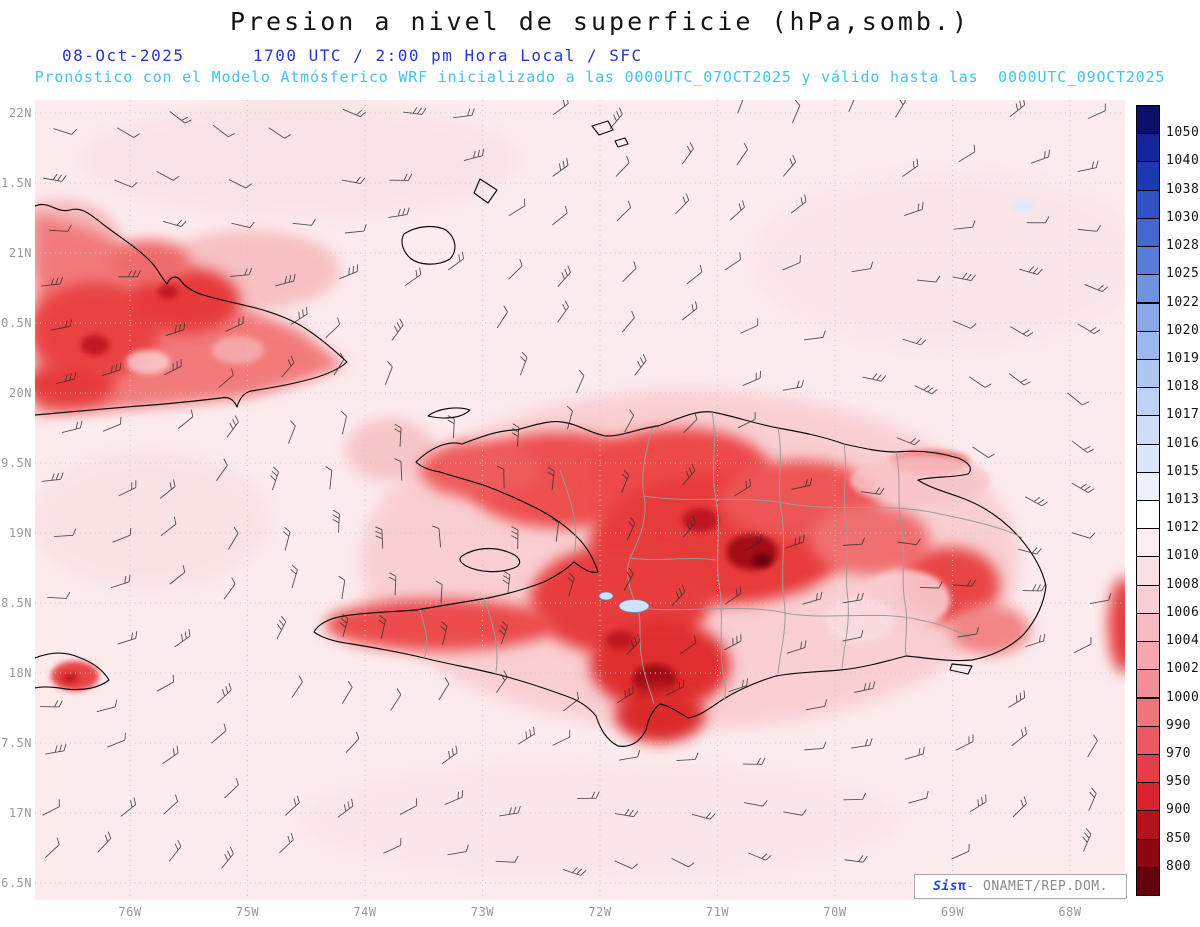  I want to click on watermark-box: Sis π - ONAMET/REP.DOM., so click(1020, 886).